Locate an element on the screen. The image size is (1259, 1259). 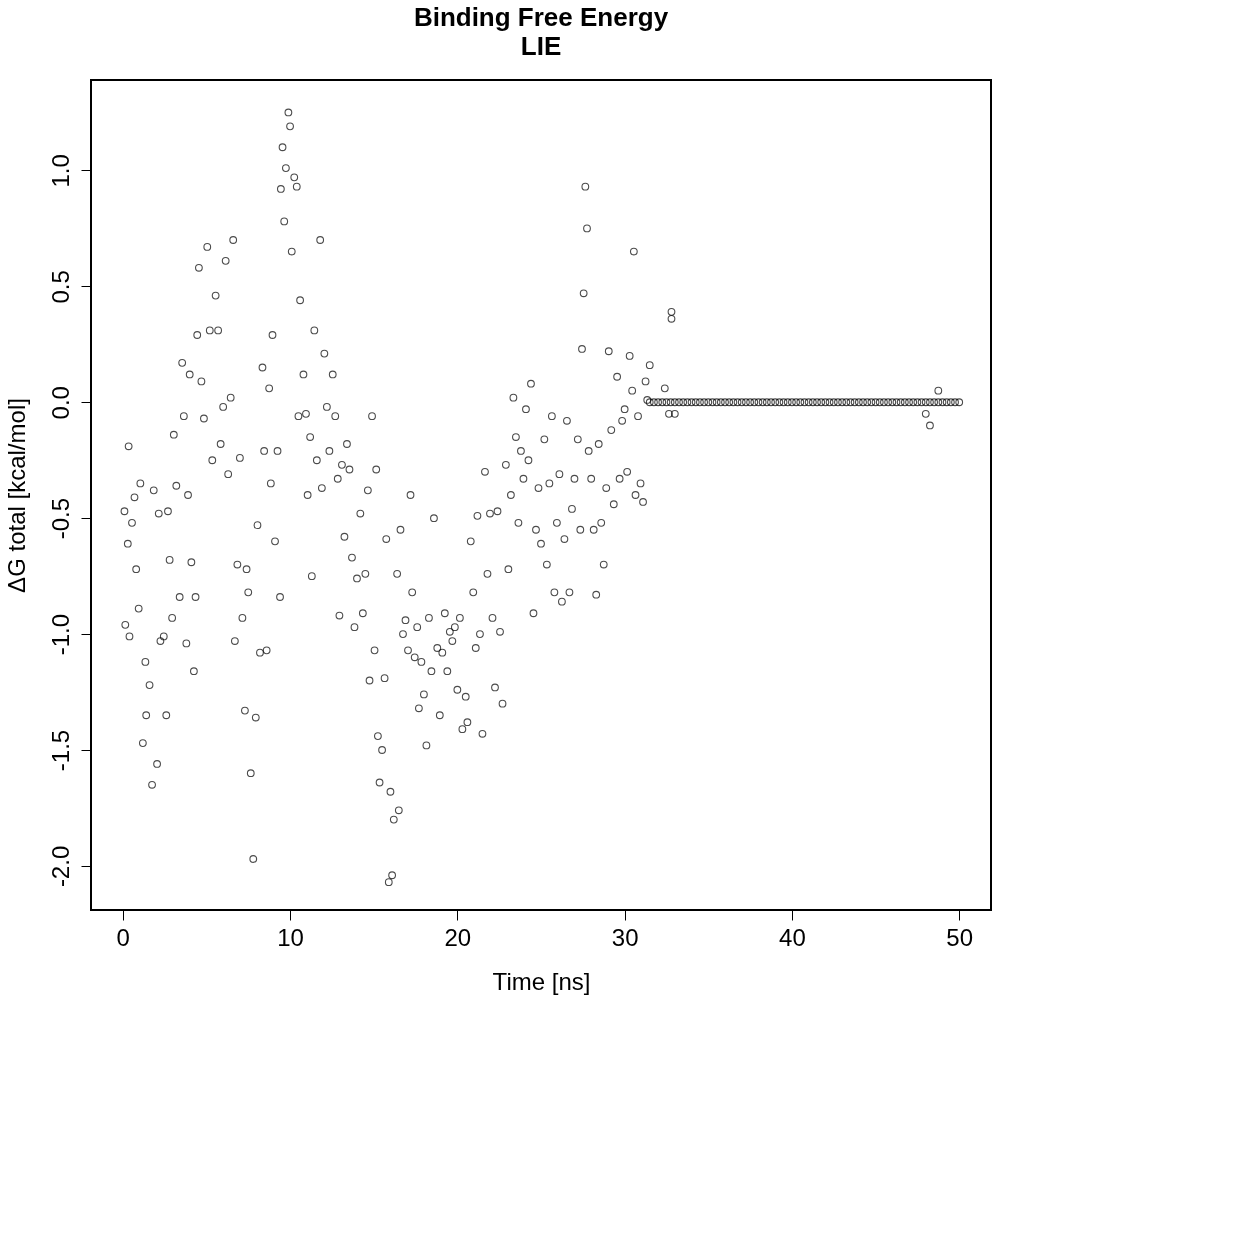
x-tick-label: 10 is located at coordinates (290, 937).